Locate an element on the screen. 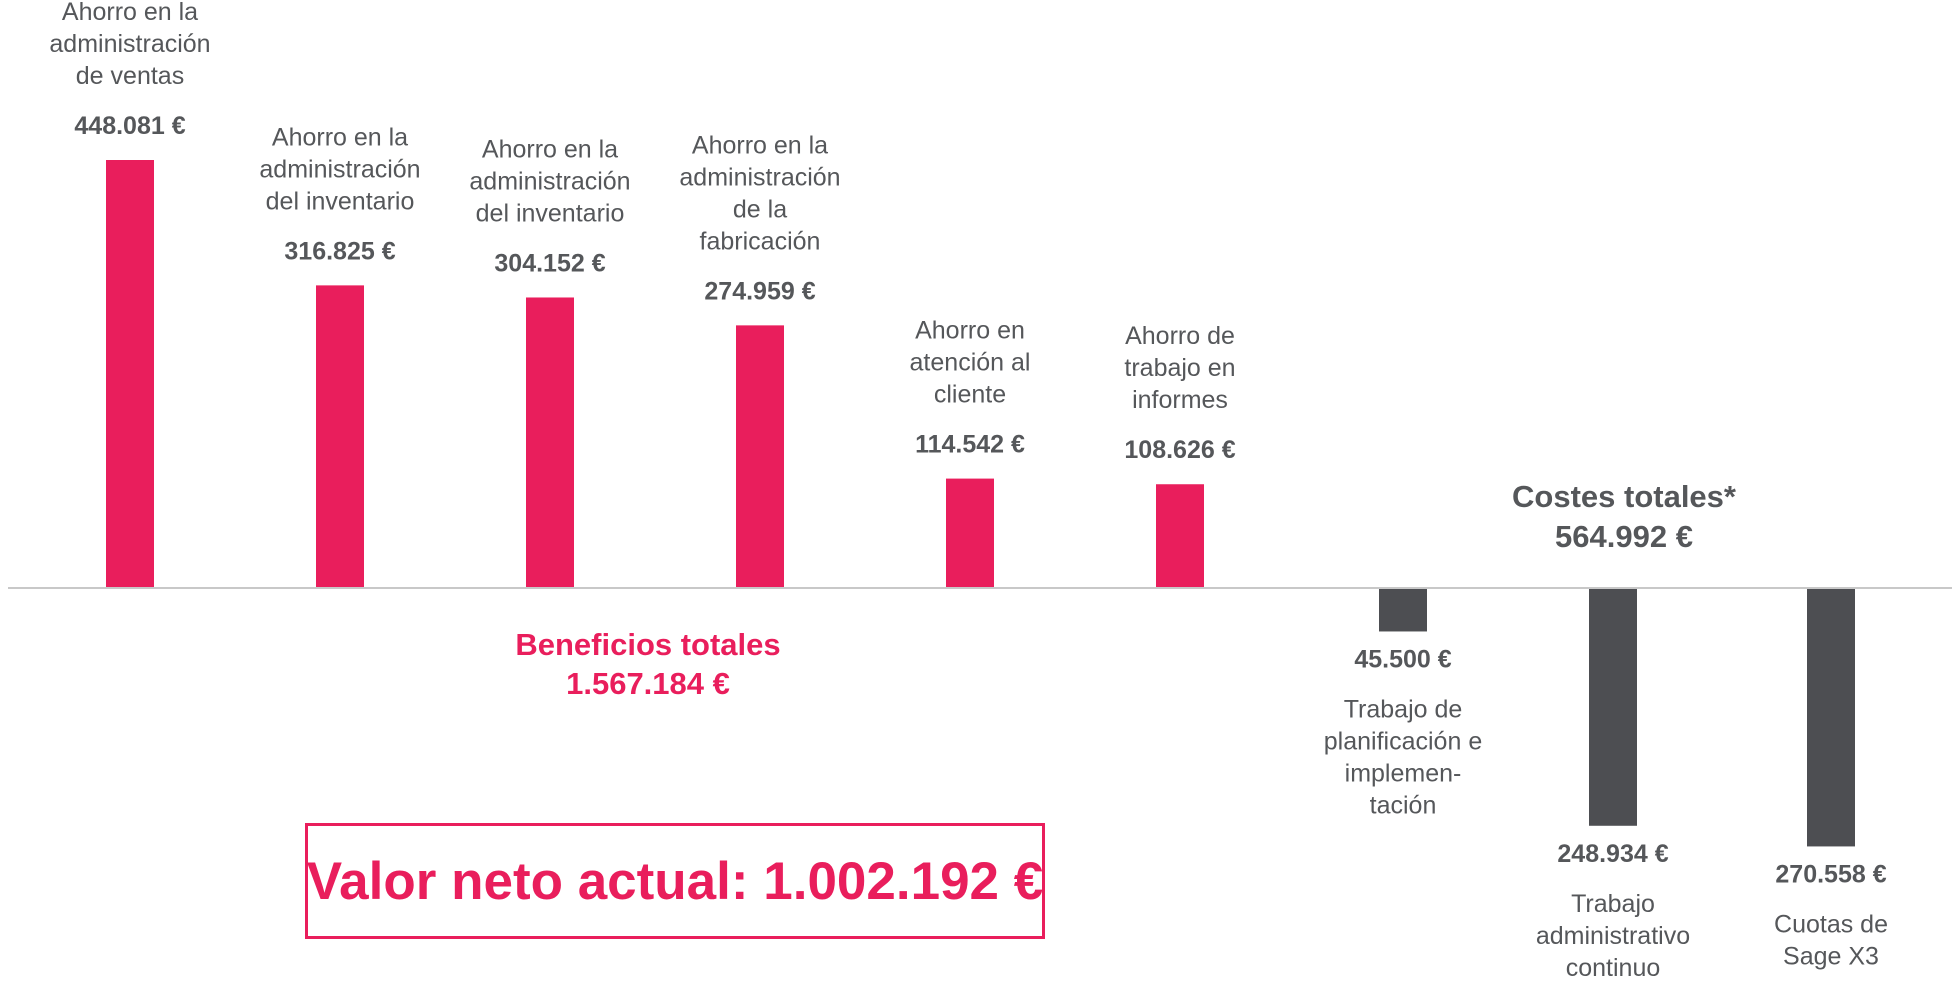 Image resolution: width=1960 pixels, height=982 pixels. category-label-2: Ahorro en la administración del inventario is located at coordinates (339, 169).